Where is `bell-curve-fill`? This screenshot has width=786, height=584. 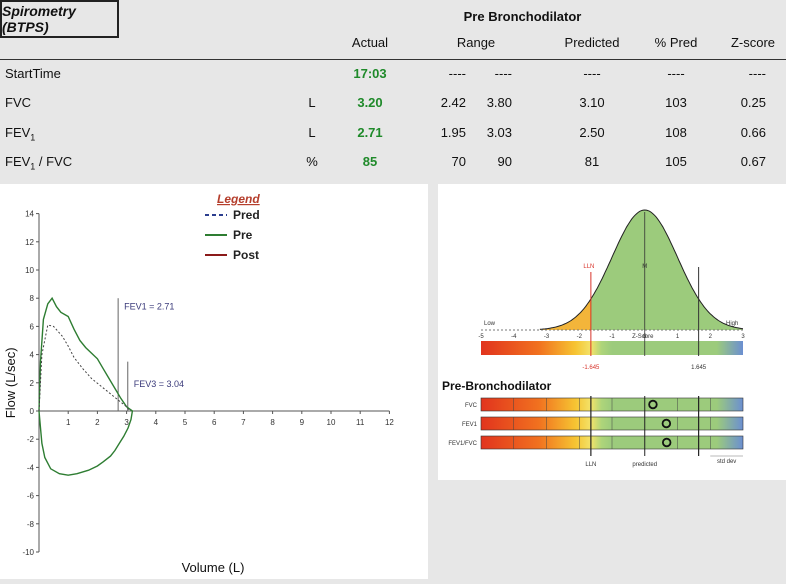 bell-curve-fill is located at coordinates (641, 270).